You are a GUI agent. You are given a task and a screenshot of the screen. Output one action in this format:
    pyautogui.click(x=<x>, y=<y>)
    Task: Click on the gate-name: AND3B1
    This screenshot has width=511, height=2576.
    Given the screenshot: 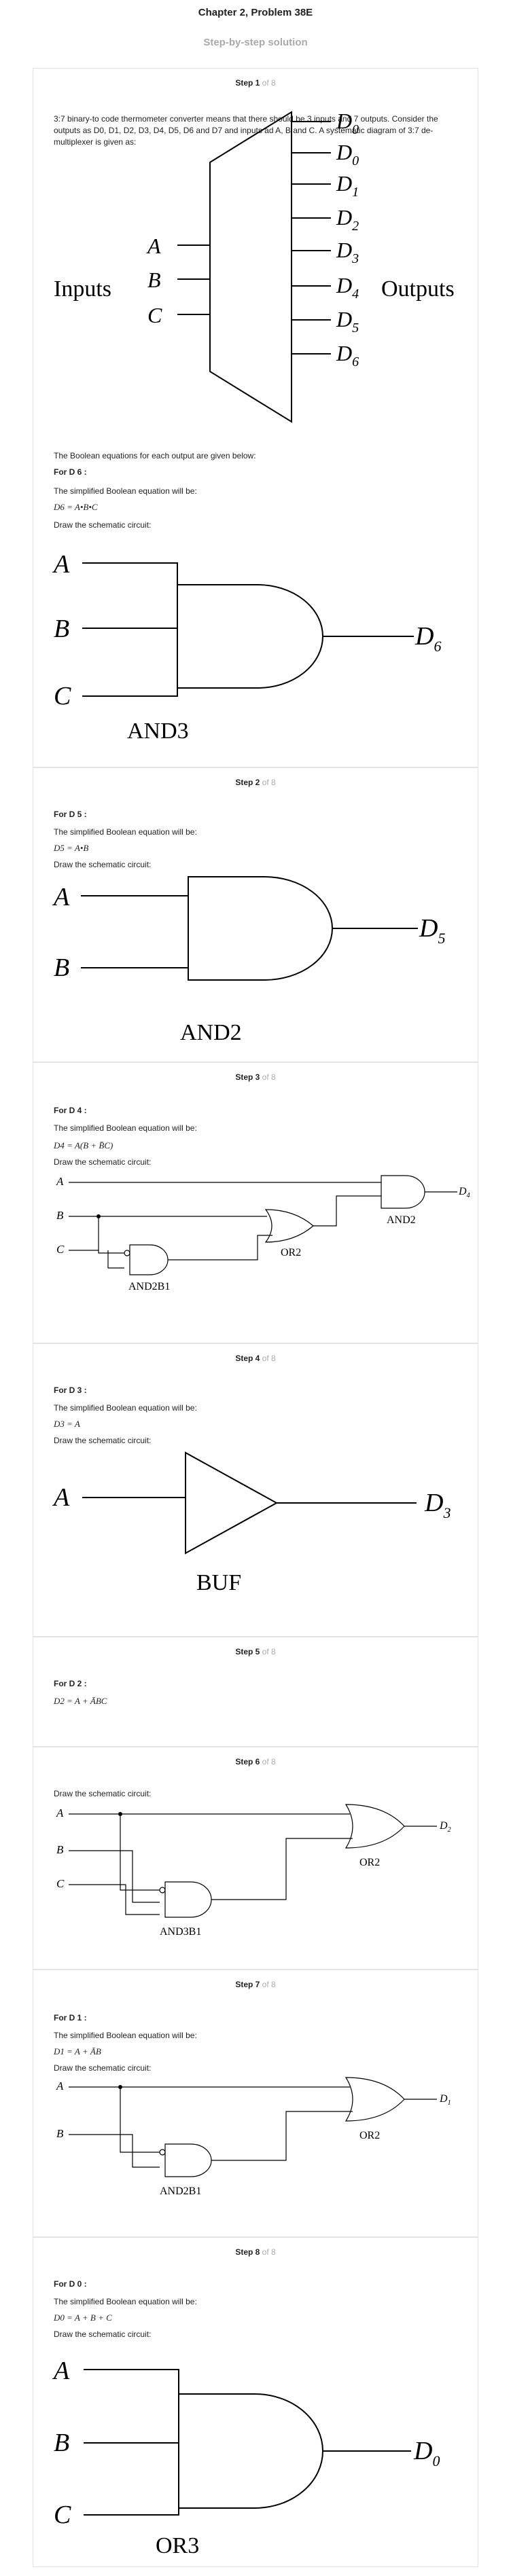 What is the action you would take?
    pyautogui.click(x=180, y=1932)
    